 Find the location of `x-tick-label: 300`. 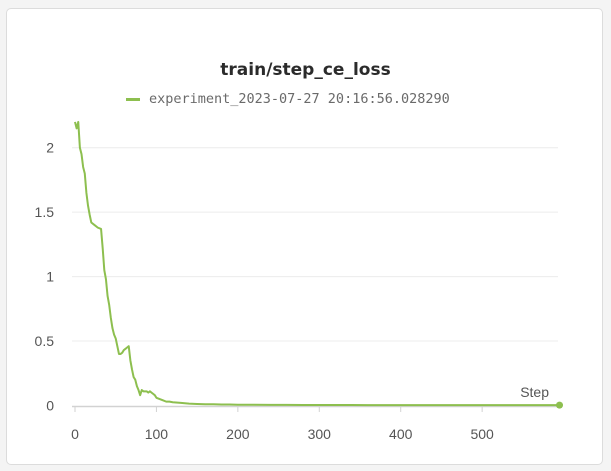

x-tick-label: 300 is located at coordinates (320, 434).